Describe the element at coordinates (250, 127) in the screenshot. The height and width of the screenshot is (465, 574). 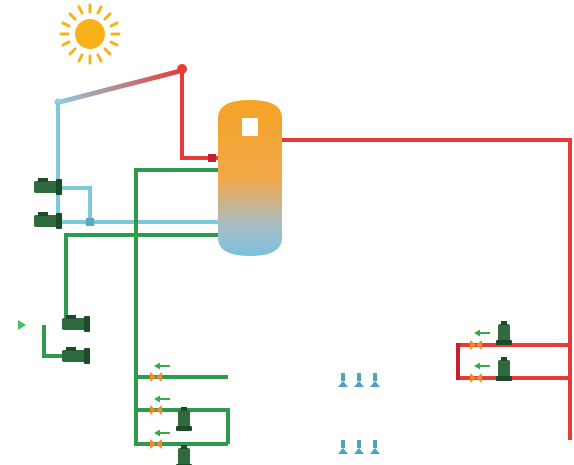
I see `tank-window` at that location.